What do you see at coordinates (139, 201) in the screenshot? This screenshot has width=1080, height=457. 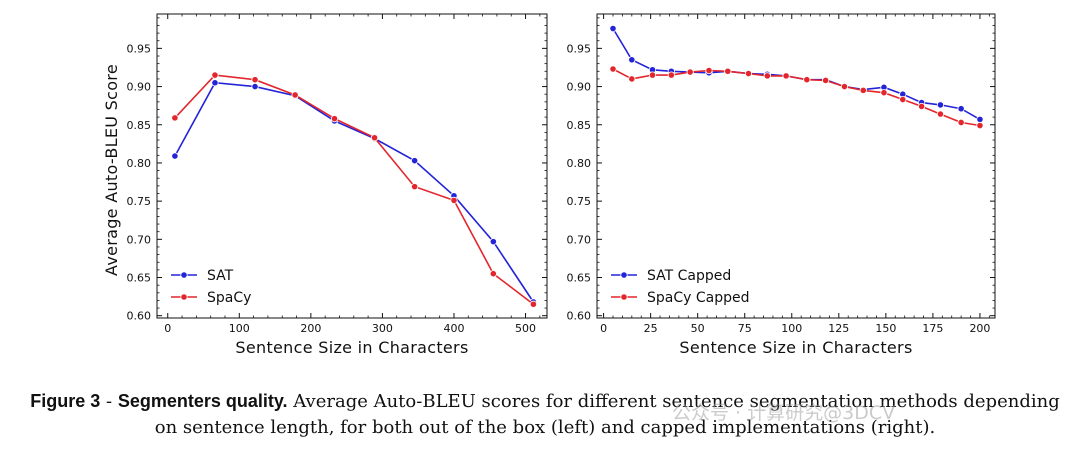 I see `chart-left-ytick-label: 0.75` at bounding box center [139, 201].